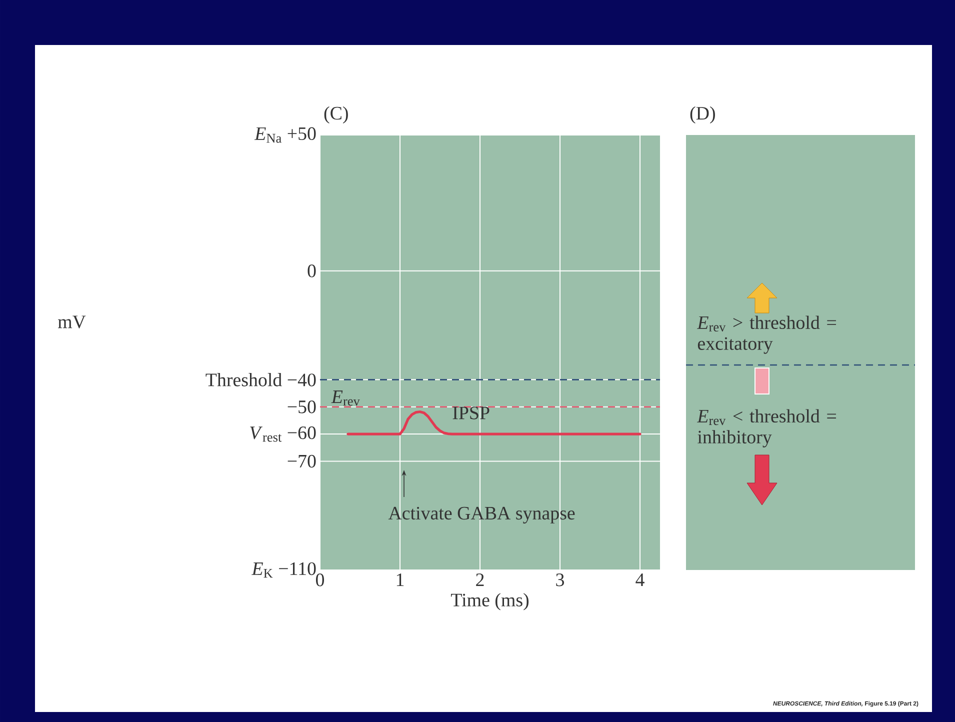  What do you see at coordinates (345, 398) in the screenshot?
I see `ref-line-label: E$_{rev}$` at bounding box center [345, 398].